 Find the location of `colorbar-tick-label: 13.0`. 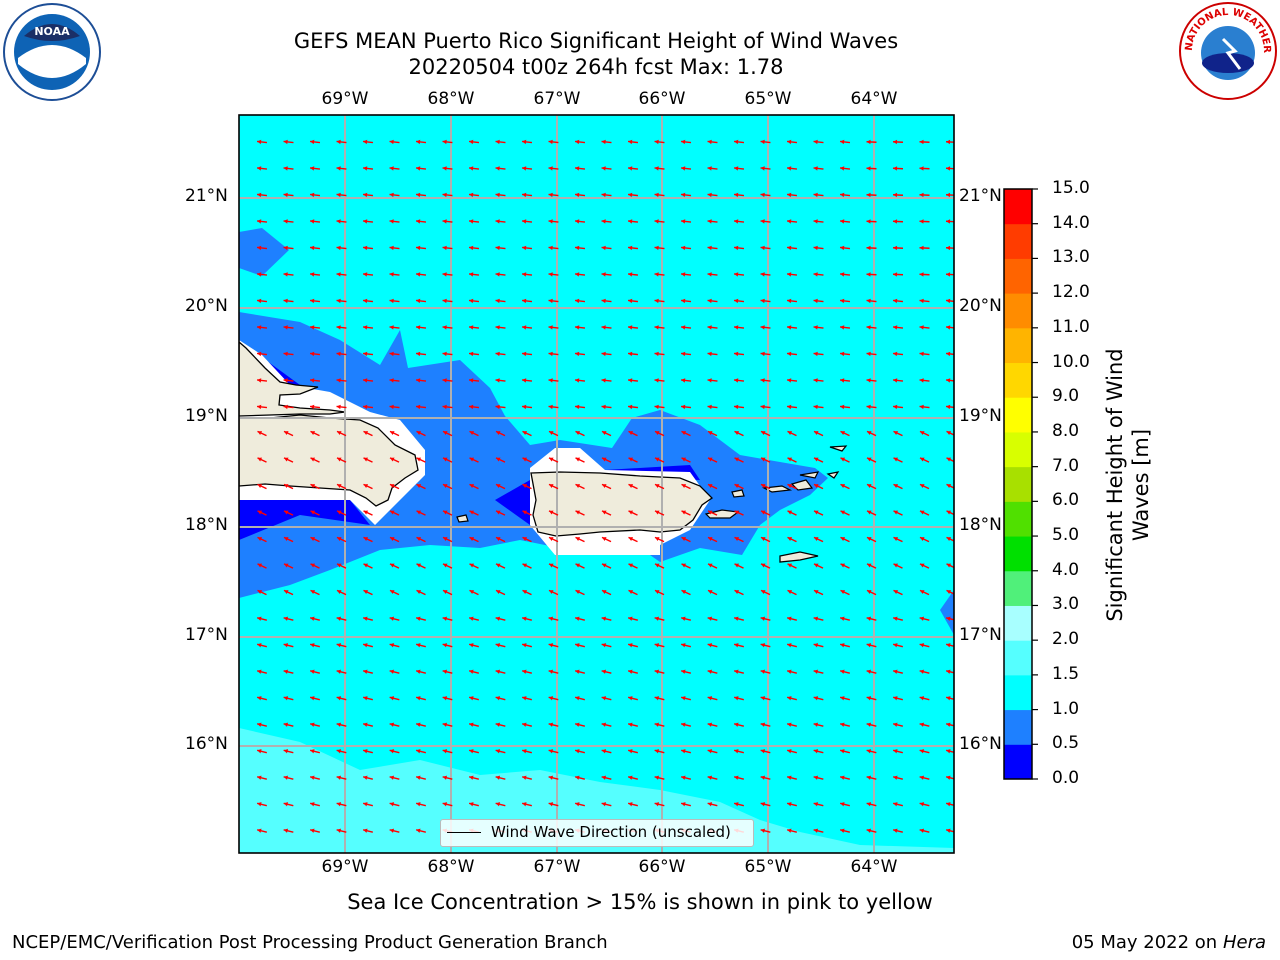

colorbar-tick-label: 13.0 is located at coordinates (1071, 257).